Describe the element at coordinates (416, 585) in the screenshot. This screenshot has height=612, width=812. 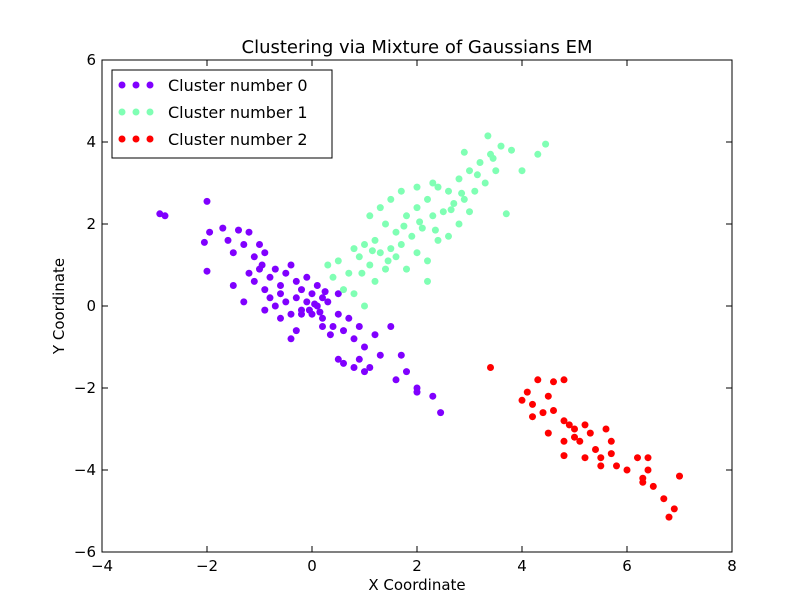
I see `x-axis-label: X Coordinate` at that location.